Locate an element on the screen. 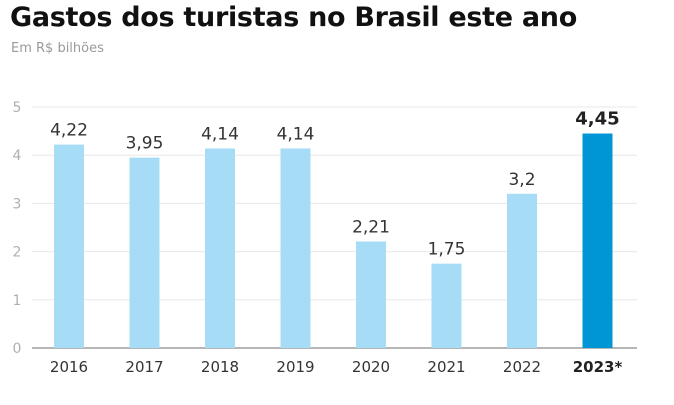  x-tick-label: 2017 is located at coordinates (144, 367).